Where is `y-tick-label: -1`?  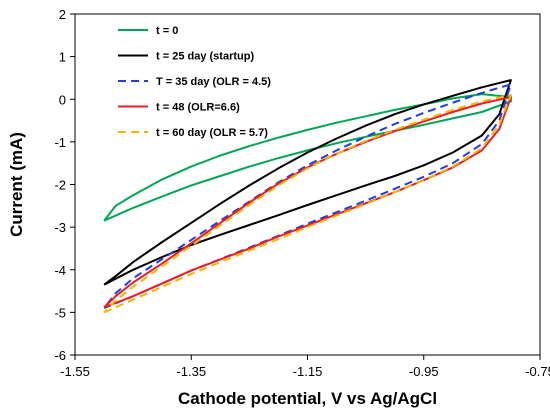 y-tick-label: -1 is located at coordinates (60, 142).